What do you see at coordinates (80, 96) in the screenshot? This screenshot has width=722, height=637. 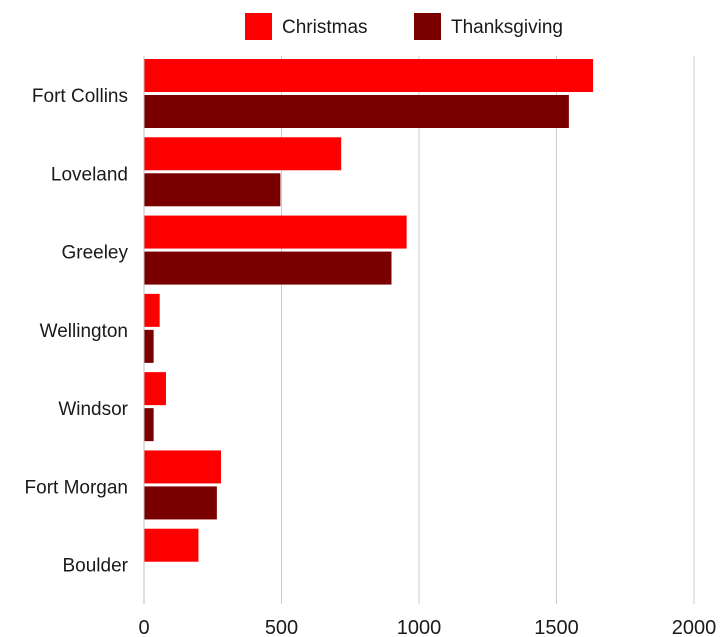 I see `category-label-fort-collins: Fort Collins` at bounding box center [80, 96].